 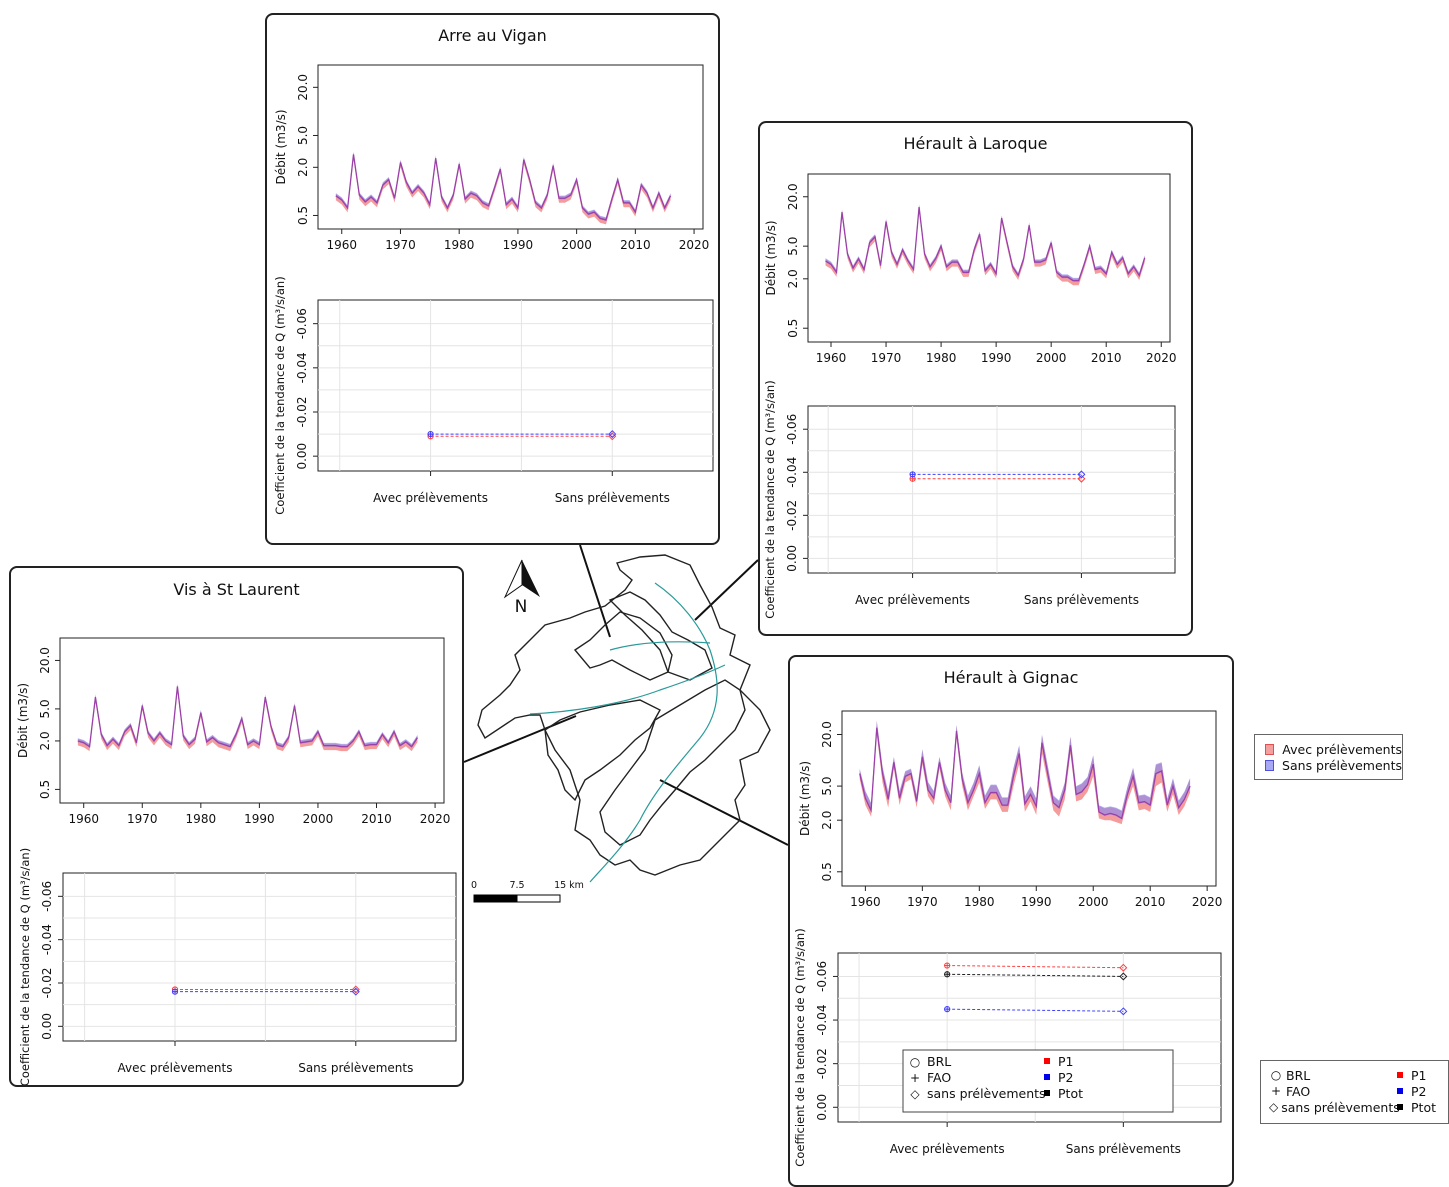 What do you see at coordinates (513, 579) in the screenshot?
I see `north-arrow-left` at bounding box center [513, 579].